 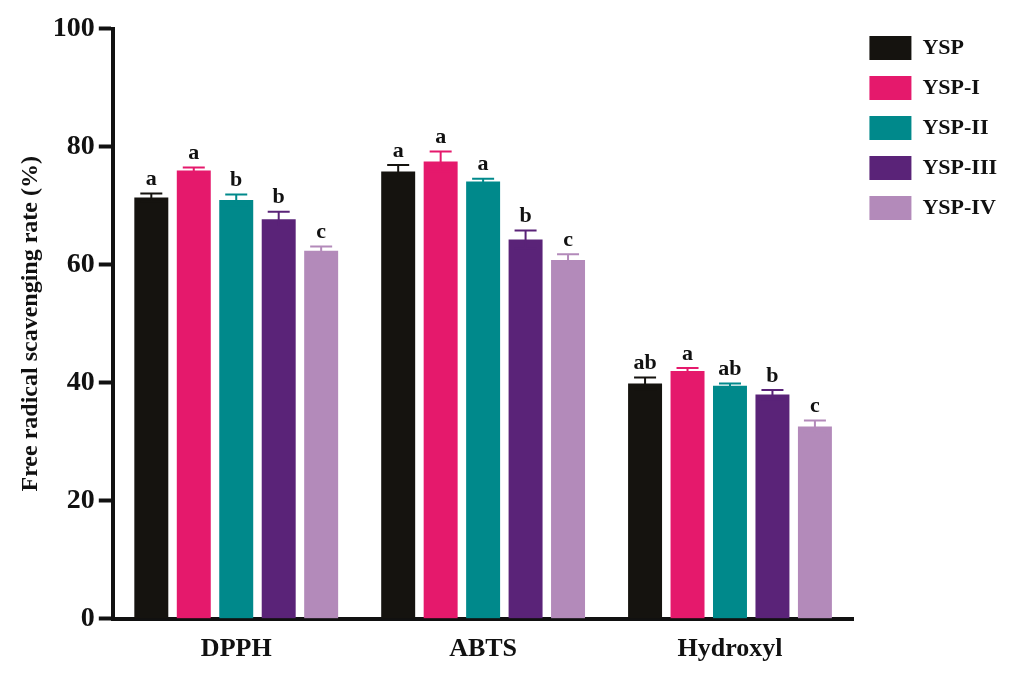 What do you see at coordinates (943, 46) in the screenshot?
I see `legend-label: YSP` at bounding box center [943, 46].